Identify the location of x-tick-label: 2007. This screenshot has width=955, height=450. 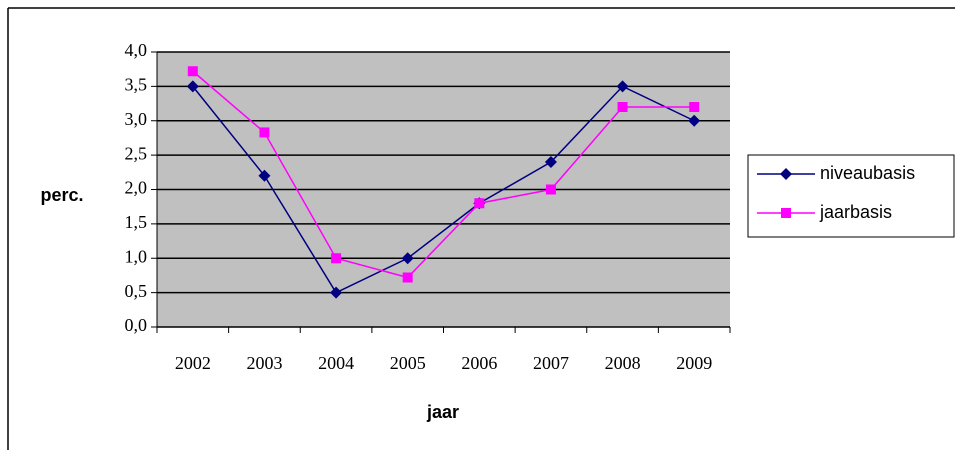
(551, 363).